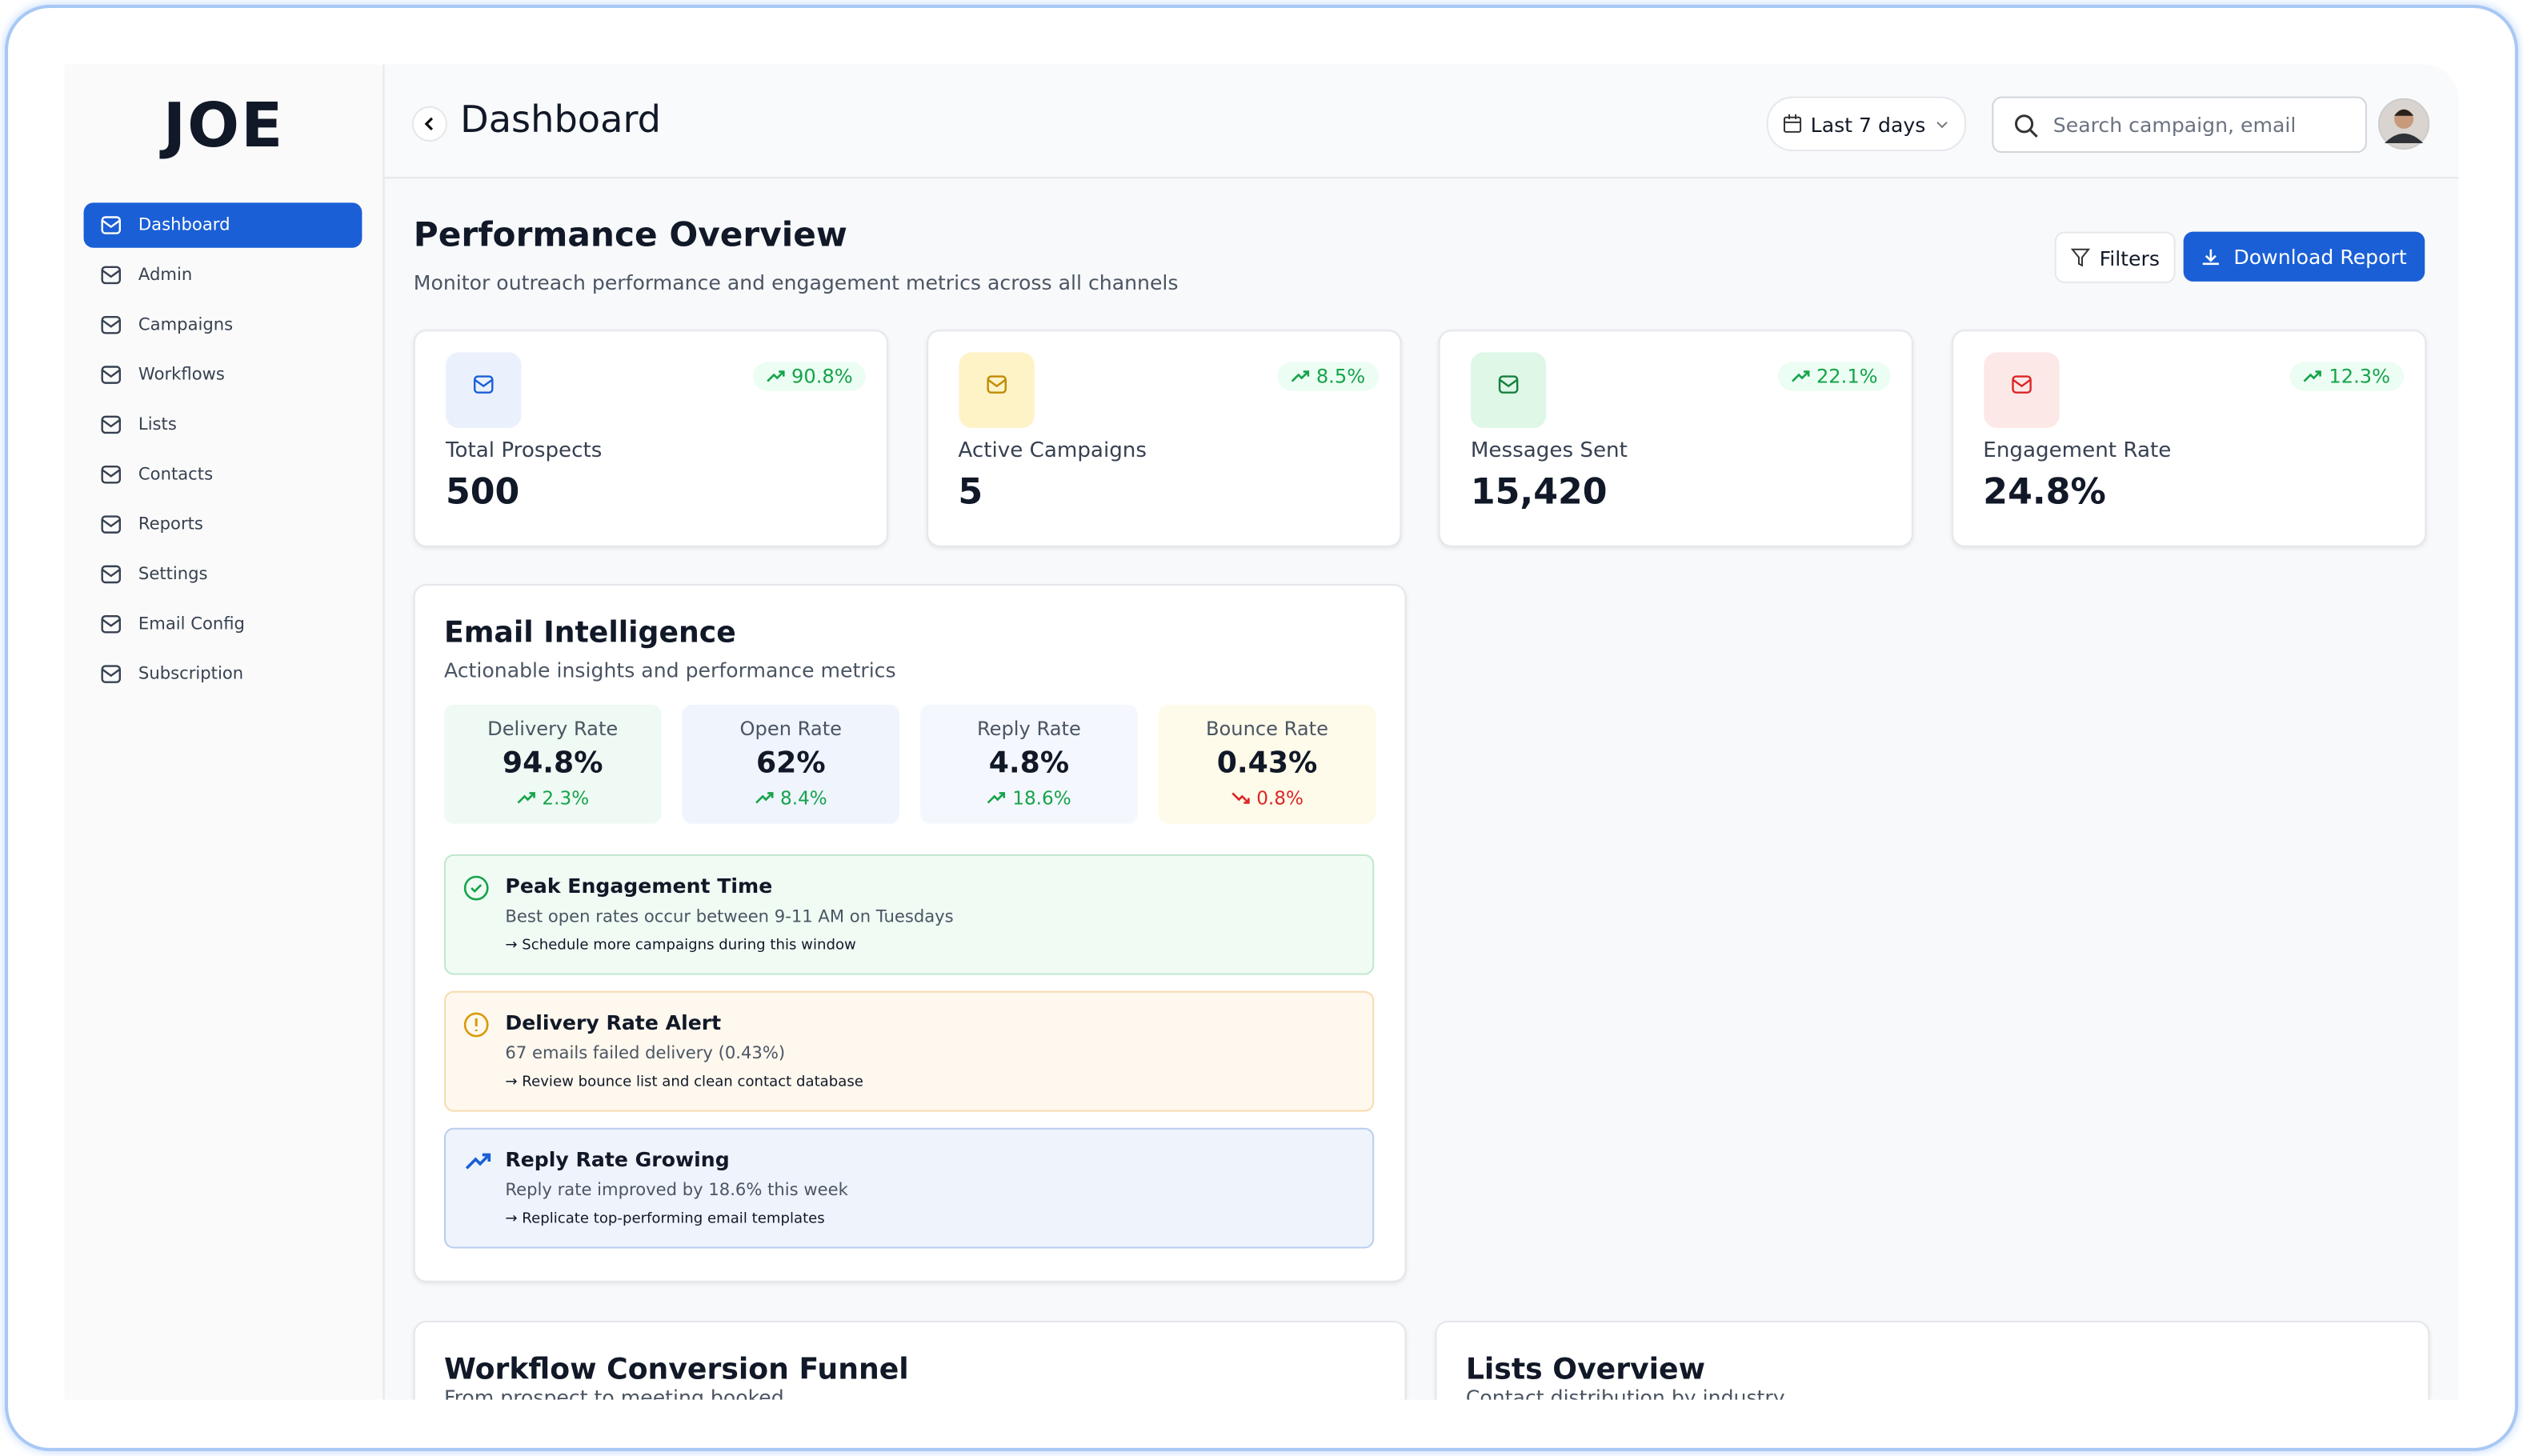 The width and height of the screenshot is (2523, 1456). What do you see at coordinates (191, 674) in the screenshot?
I see `nav-label: Subscription` at bounding box center [191, 674].